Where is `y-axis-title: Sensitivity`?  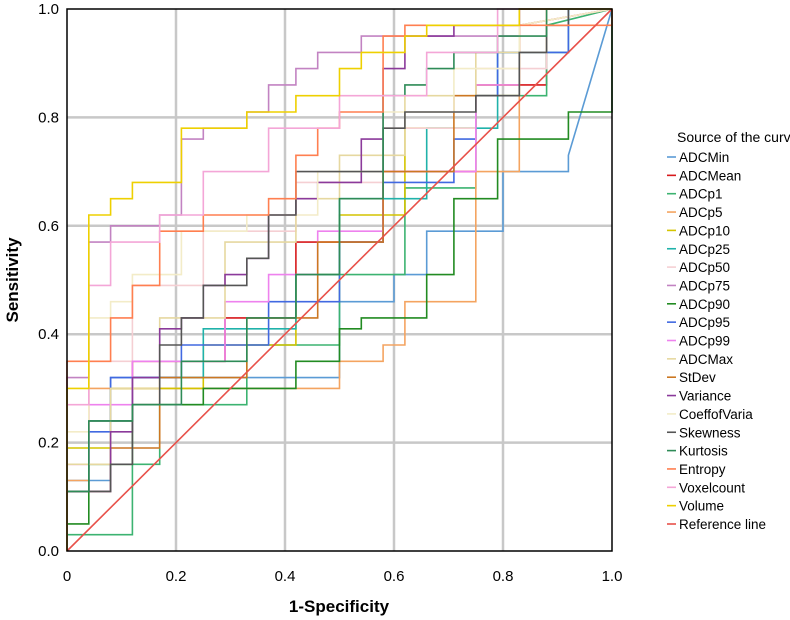 y-axis-title: Sensitivity is located at coordinates (12, 280).